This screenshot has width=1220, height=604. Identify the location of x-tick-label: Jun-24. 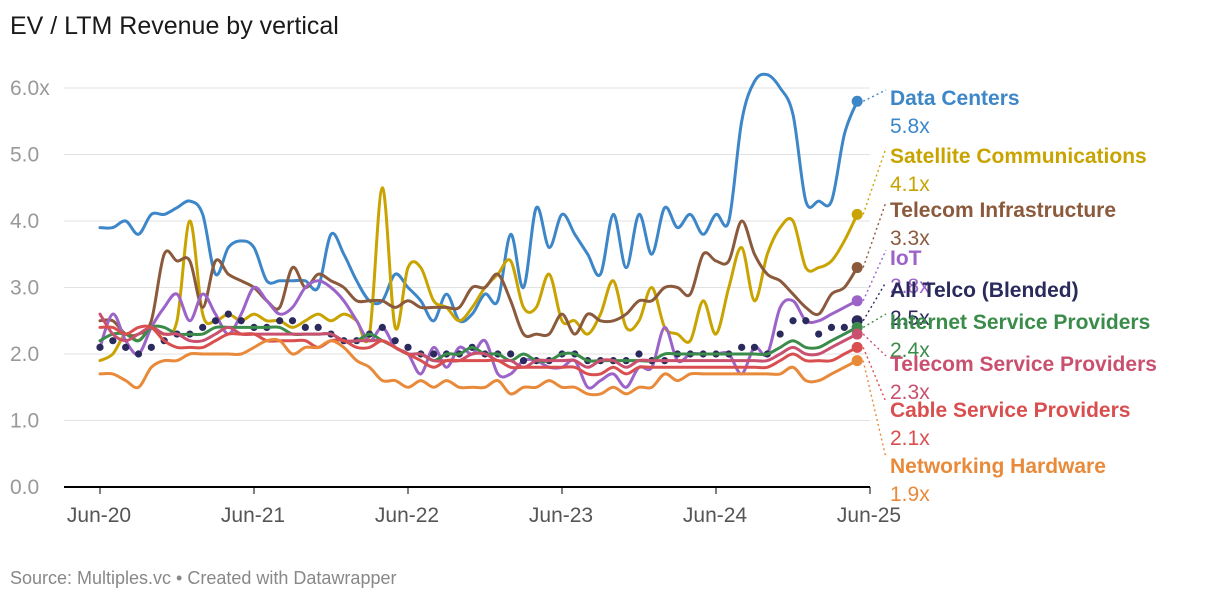
(715, 515).